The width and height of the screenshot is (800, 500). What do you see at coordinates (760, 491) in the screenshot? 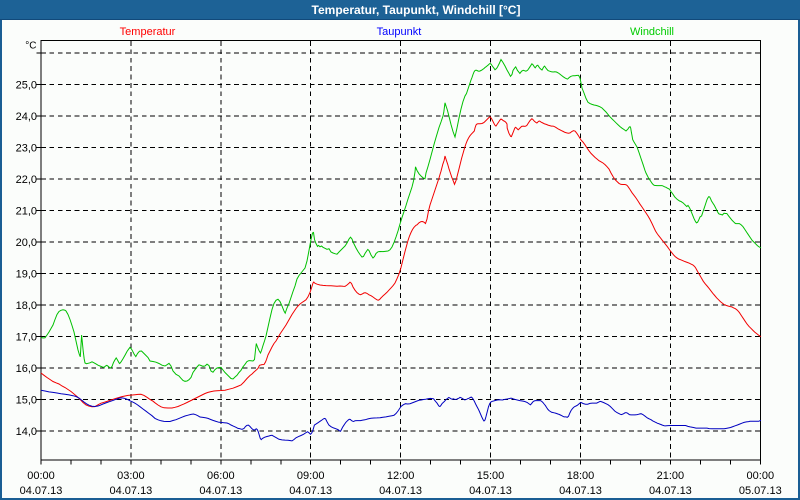
I see `svg-text: 05.07.13` at bounding box center [760, 491].